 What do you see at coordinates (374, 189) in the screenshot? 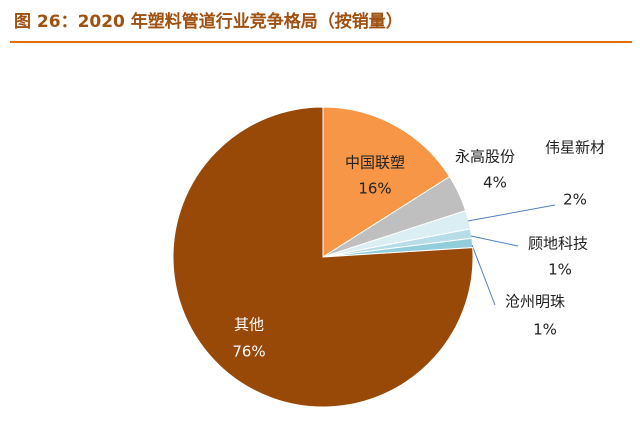
I see `value-label: 16%` at bounding box center [374, 189].